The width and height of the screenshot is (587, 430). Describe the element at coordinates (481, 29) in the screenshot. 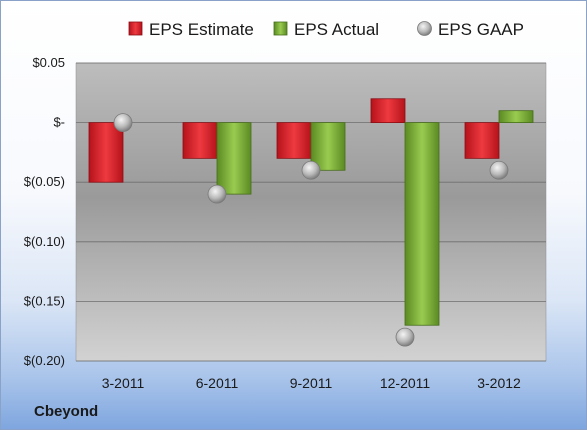

I see `legend-label: EPS GAAP` at that location.